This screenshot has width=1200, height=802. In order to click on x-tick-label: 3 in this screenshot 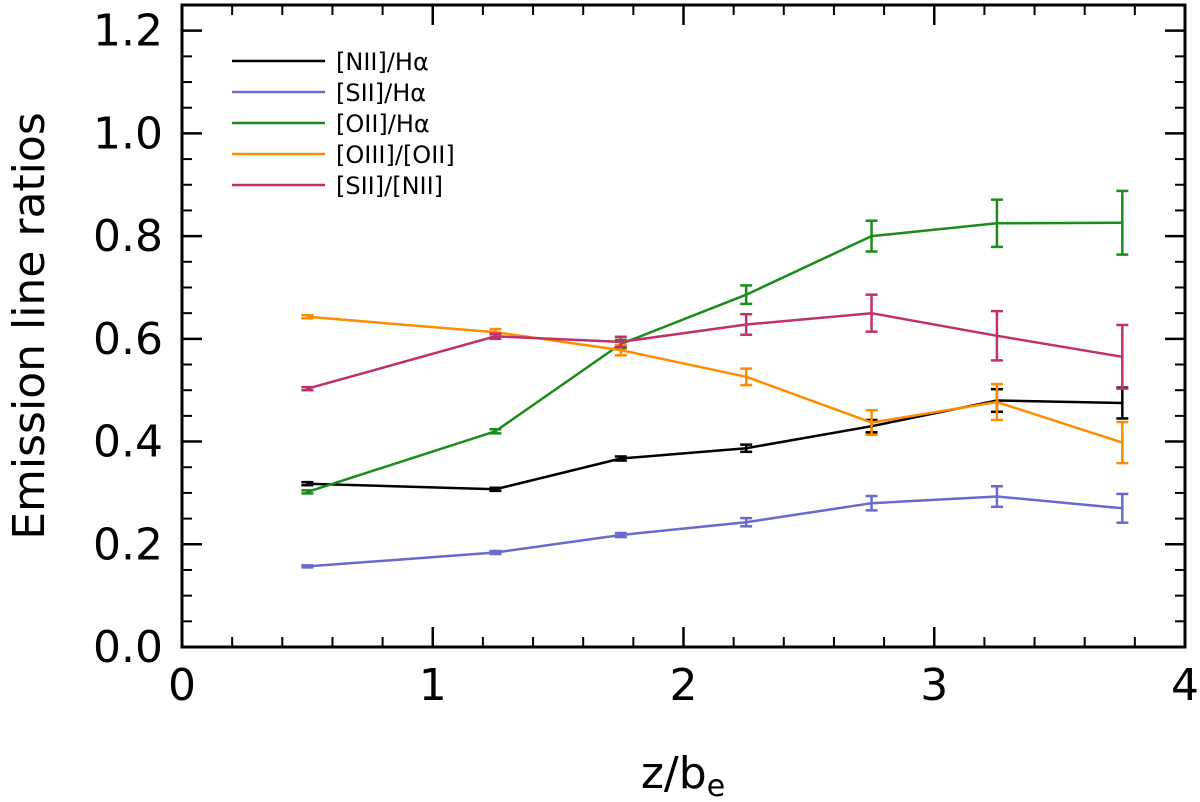, I will do `click(934, 685)`.